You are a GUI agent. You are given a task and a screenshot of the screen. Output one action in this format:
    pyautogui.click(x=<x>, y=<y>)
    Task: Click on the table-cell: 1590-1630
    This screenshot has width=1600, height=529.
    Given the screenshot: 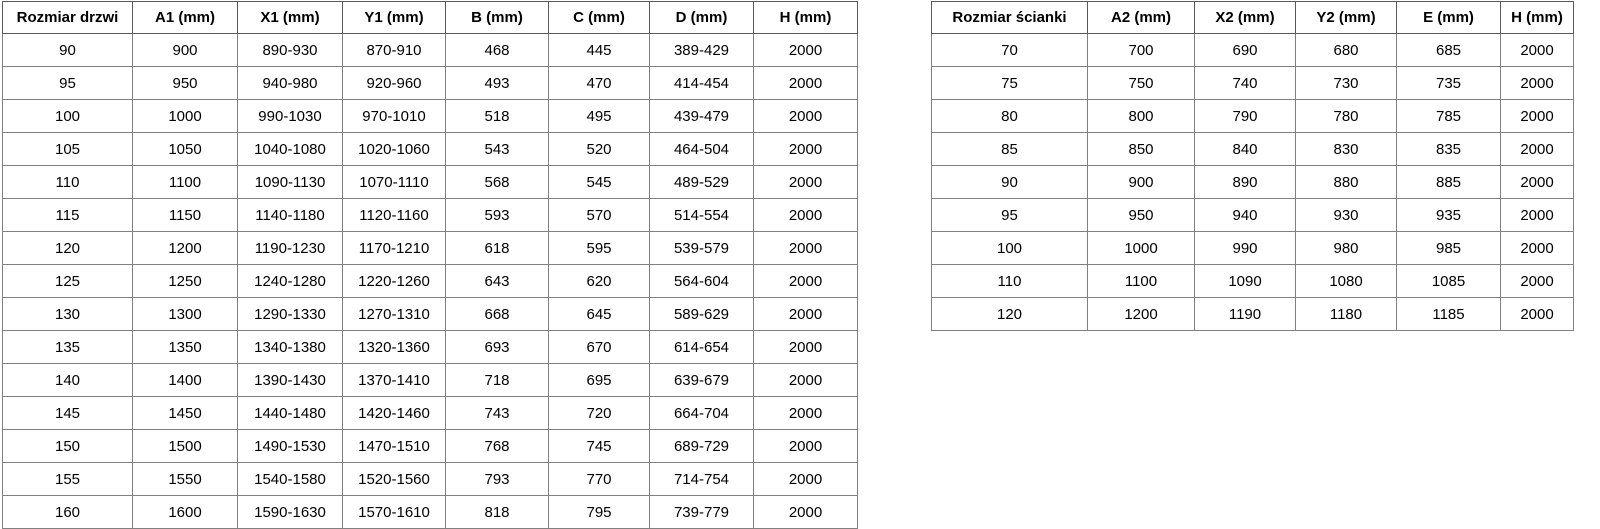 What is the action you would take?
    pyautogui.click(x=290, y=512)
    